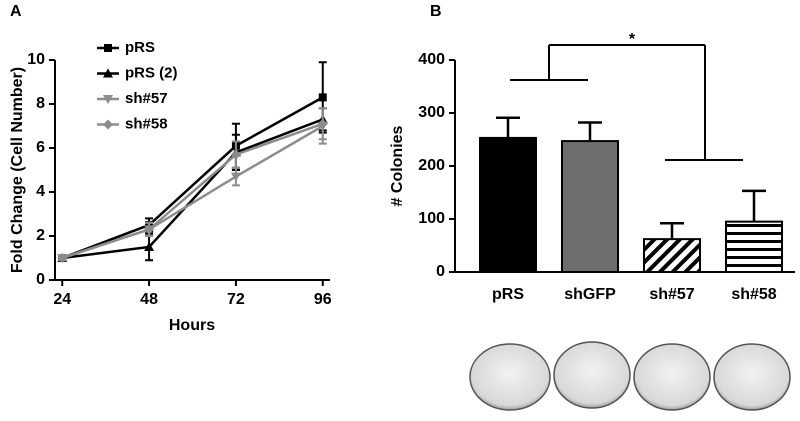 Image resolution: width=800 pixels, height=421 pixels. Describe the element at coordinates (146, 98) in the screenshot. I see `legend-label: sh#57` at that location.